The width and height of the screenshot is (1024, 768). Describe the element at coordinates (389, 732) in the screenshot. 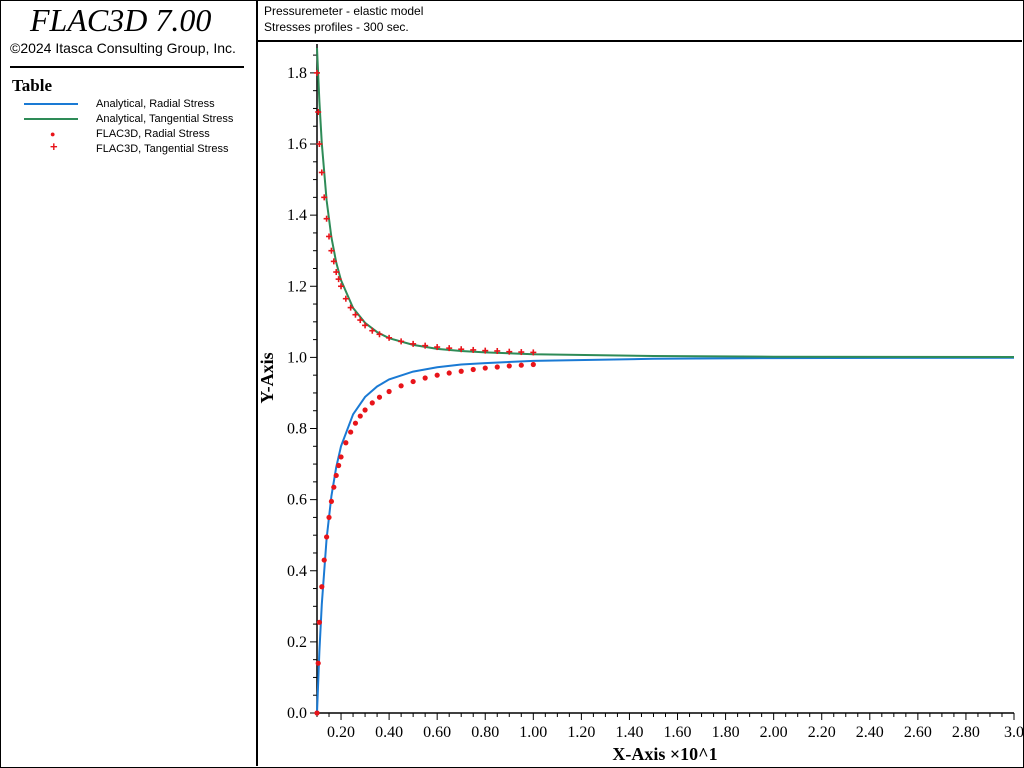

I see `x-tick-label: 0.40` at that location.